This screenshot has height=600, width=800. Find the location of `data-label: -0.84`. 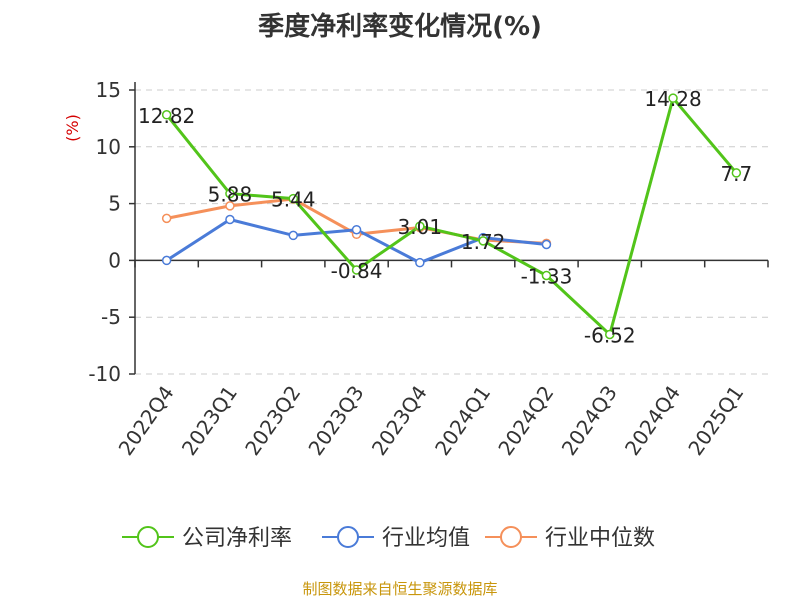

data-label: -0.84 is located at coordinates (357, 271).